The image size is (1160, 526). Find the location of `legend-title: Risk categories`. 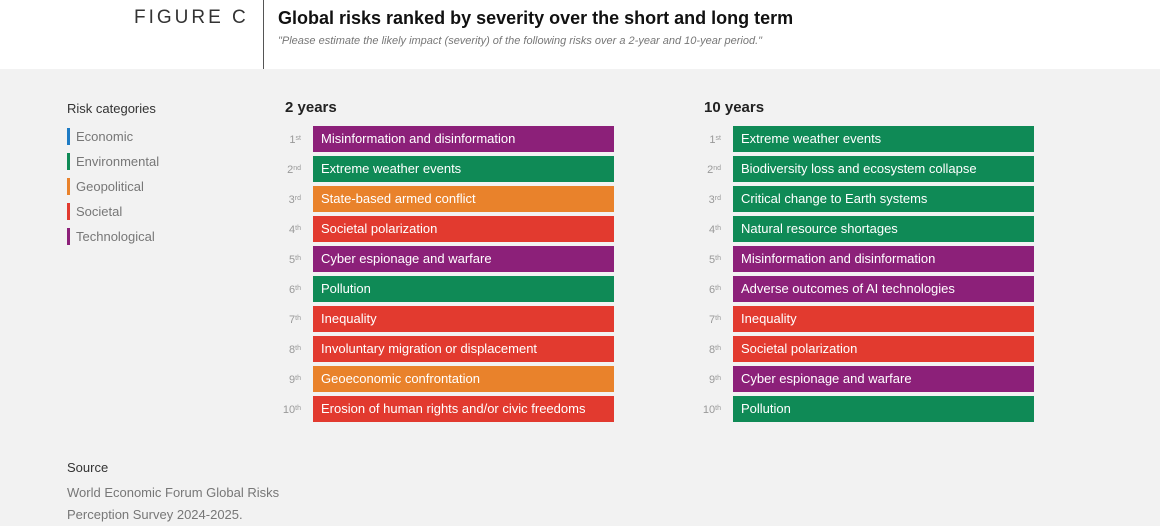

legend-title: Risk categories is located at coordinates (111, 108).